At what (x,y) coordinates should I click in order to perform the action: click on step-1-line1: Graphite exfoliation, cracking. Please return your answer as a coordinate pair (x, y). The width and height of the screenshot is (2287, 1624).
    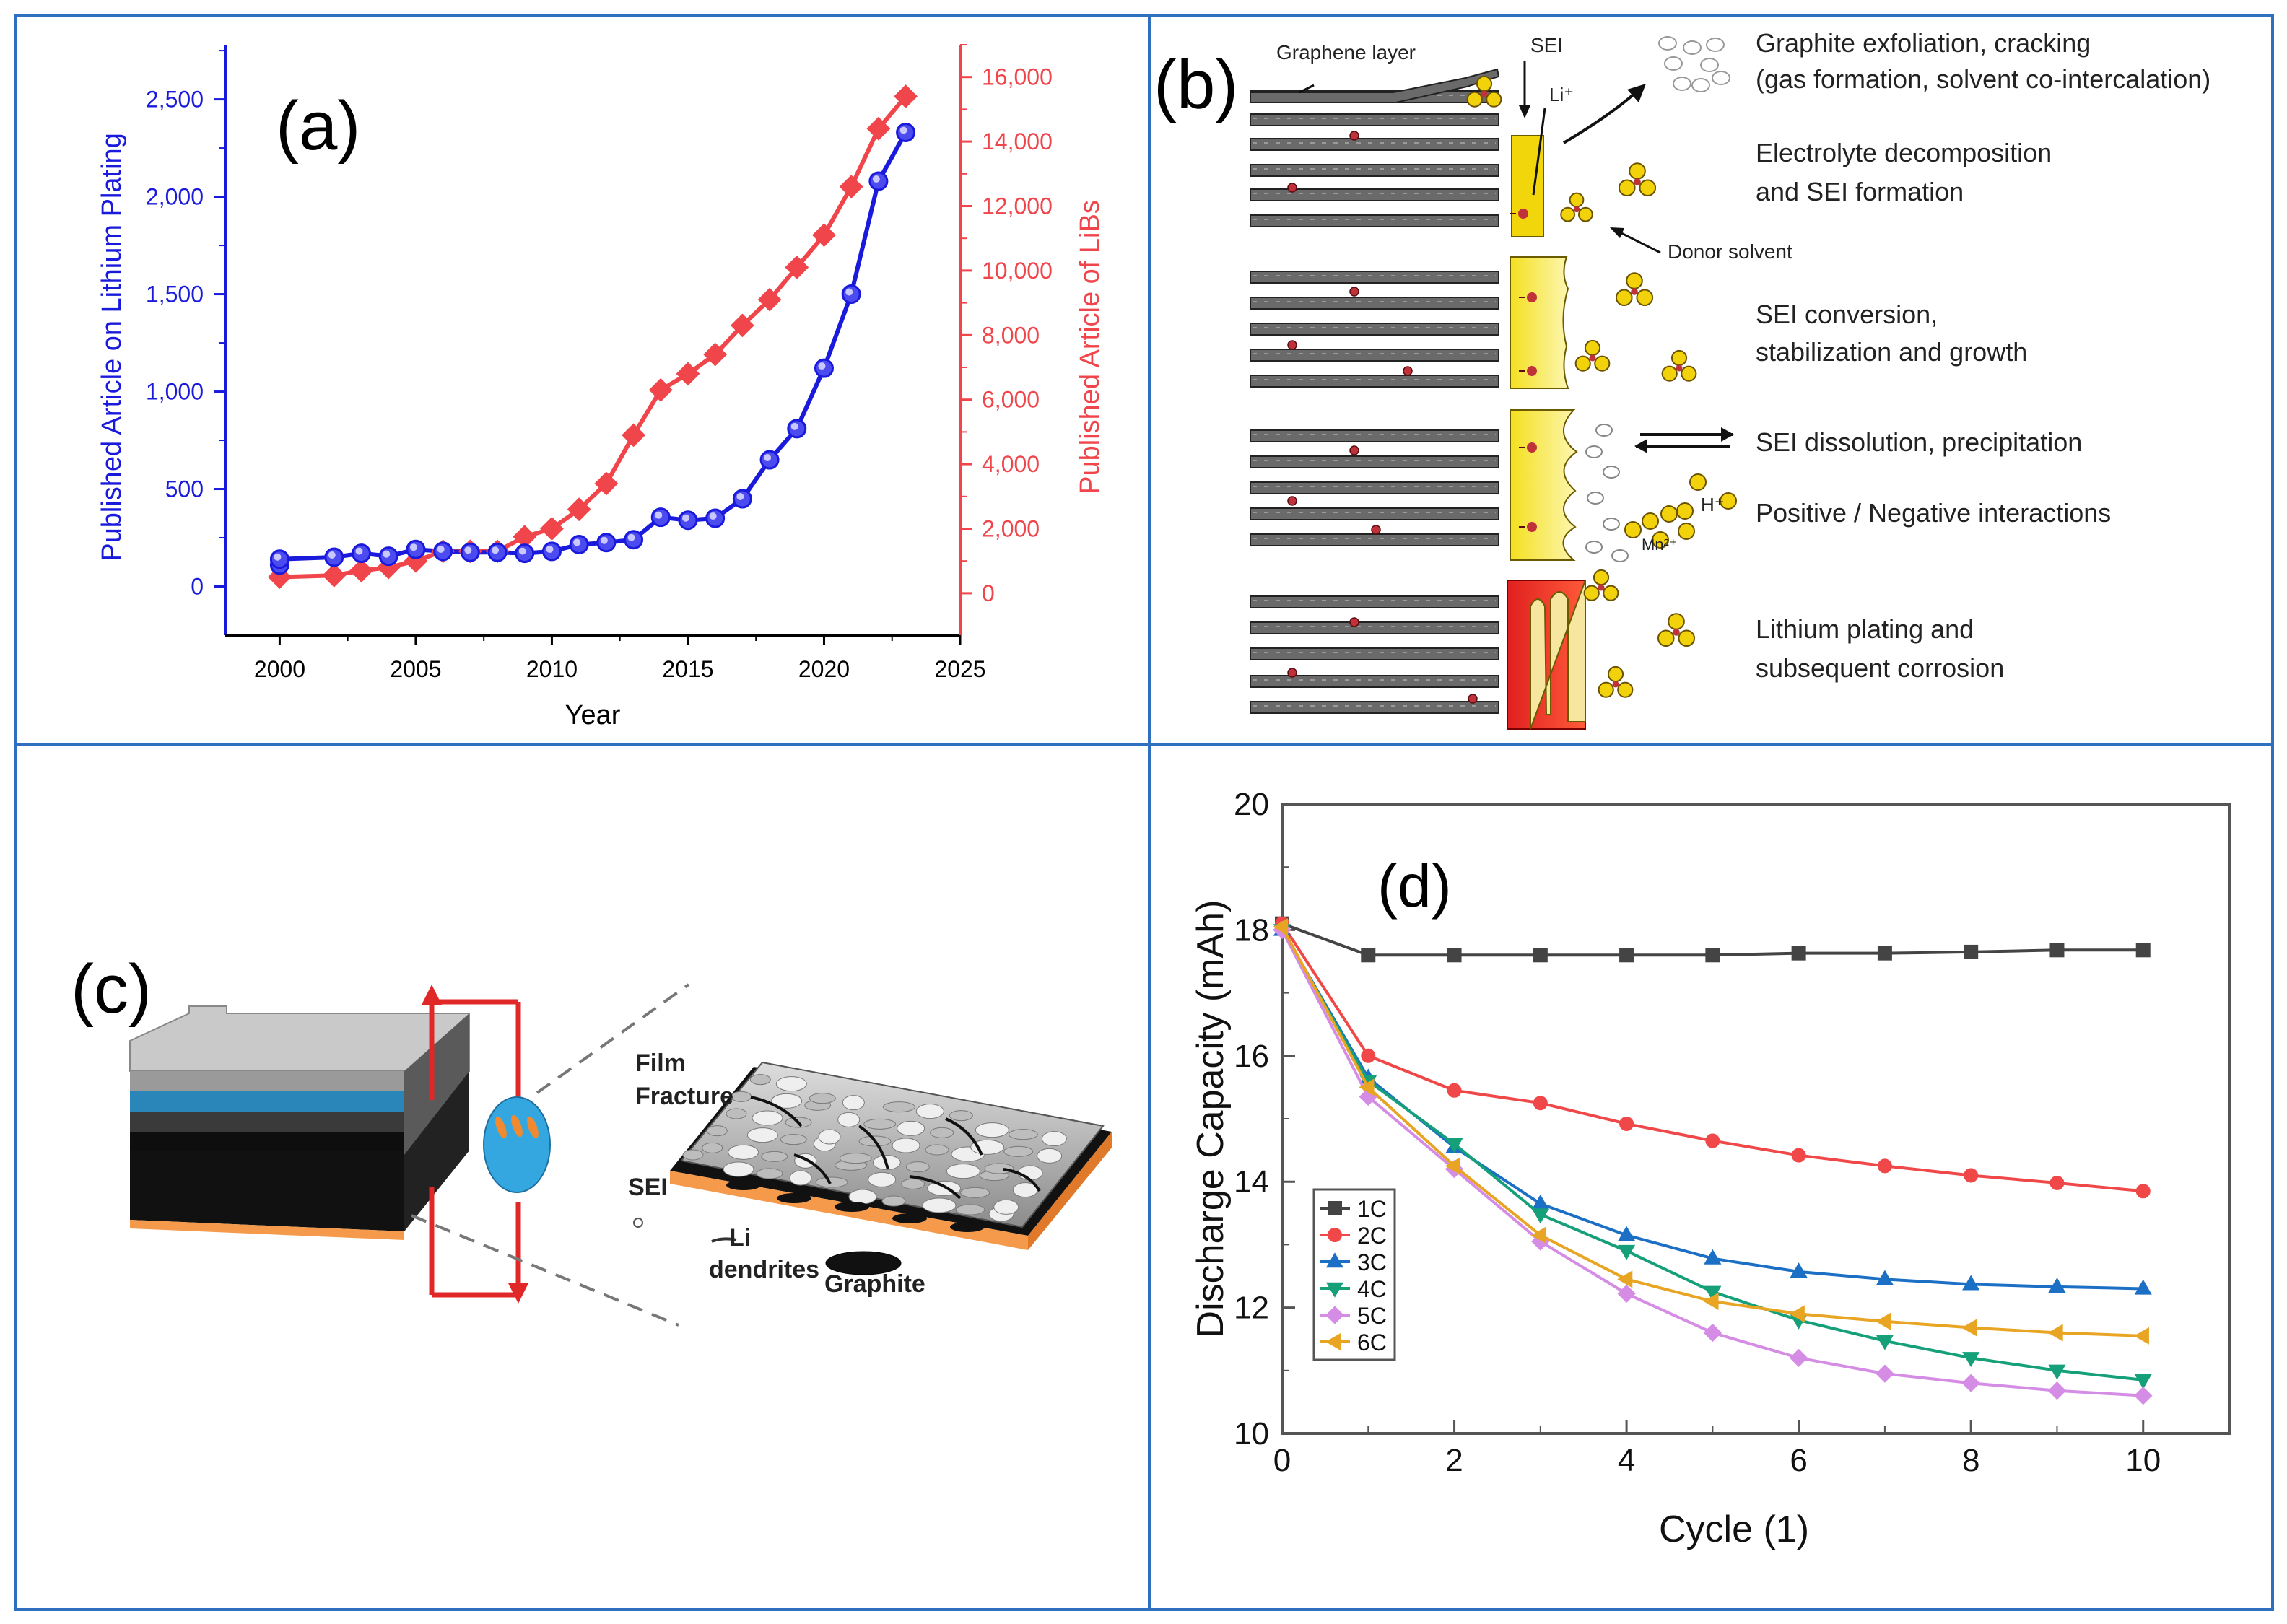
    Looking at the image, I should click on (1923, 43).